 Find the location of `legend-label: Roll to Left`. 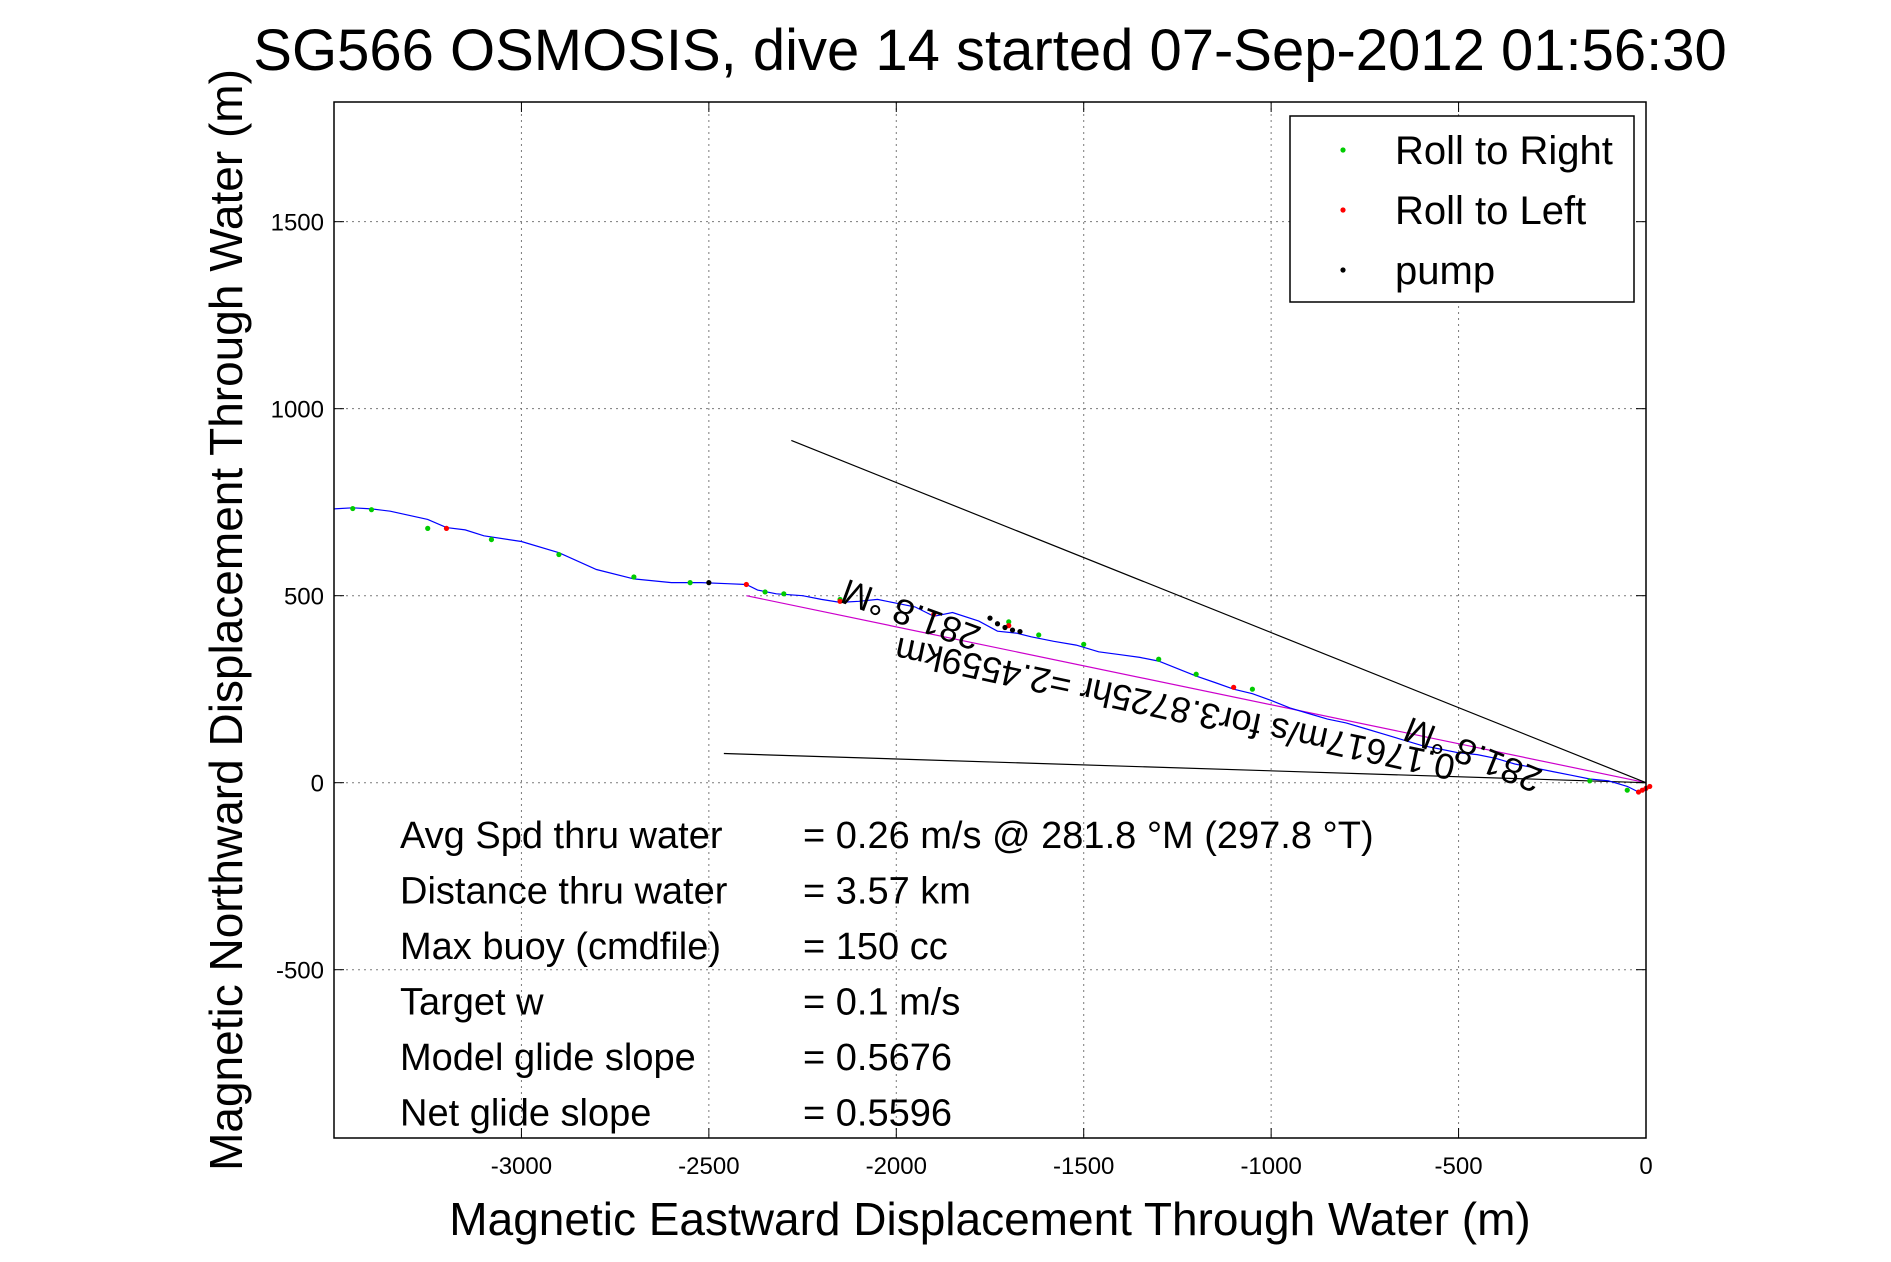

legend-label: Roll to Left is located at coordinates (1490, 211).